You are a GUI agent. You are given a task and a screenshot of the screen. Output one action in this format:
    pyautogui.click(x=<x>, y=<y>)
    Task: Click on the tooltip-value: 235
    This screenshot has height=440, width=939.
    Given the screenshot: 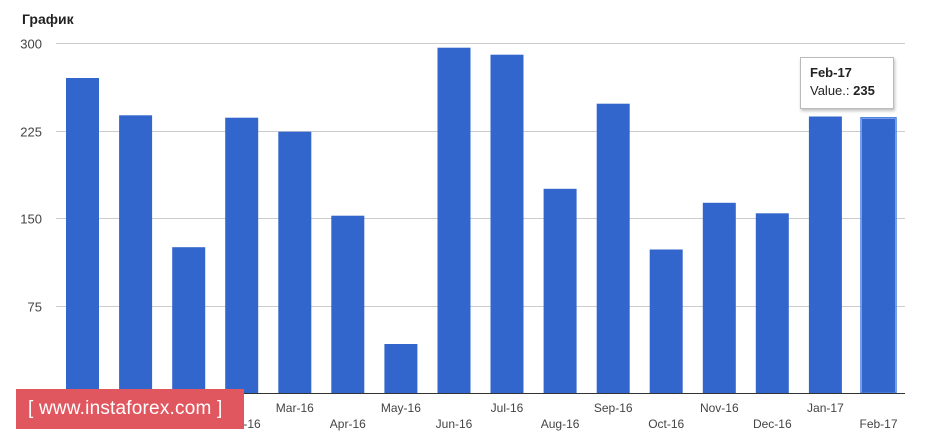 What is the action you would take?
    pyautogui.click(x=864, y=90)
    